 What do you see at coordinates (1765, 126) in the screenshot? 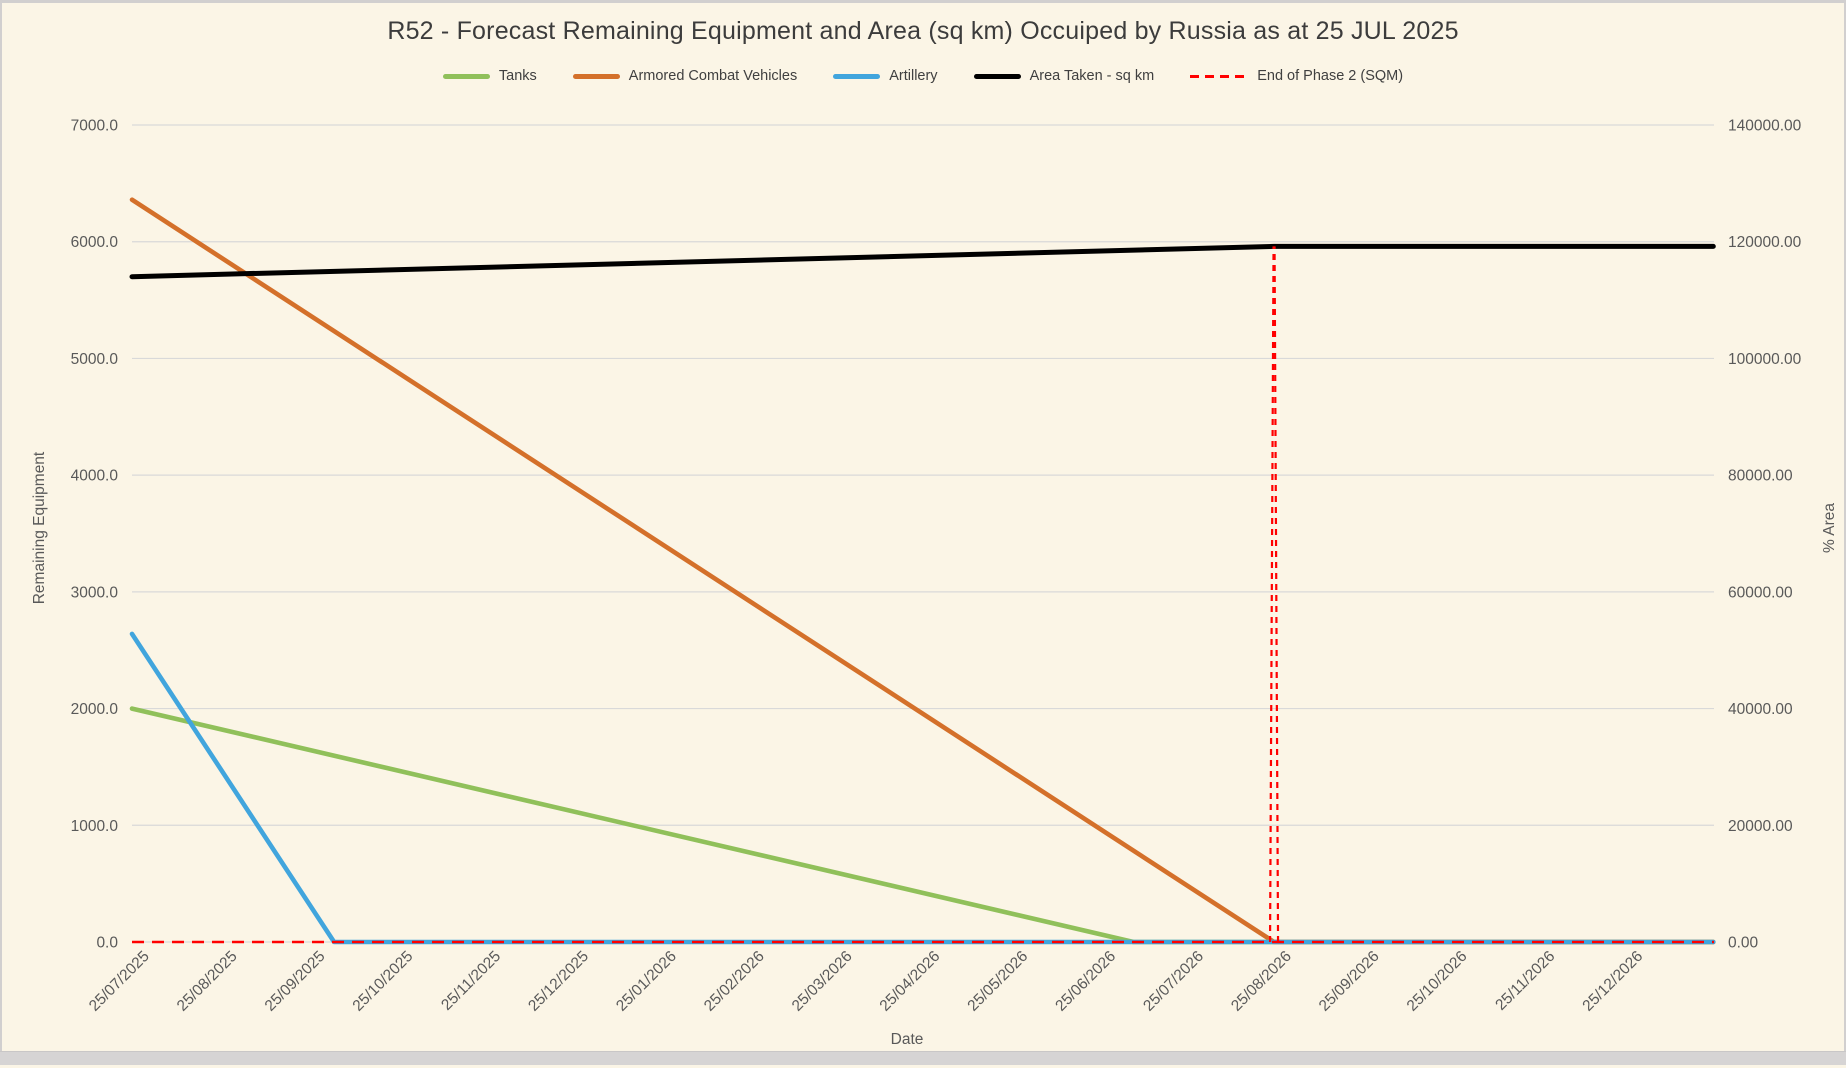
I see `y-right-tick-label: 140000.00` at bounding box center [1765, 126].